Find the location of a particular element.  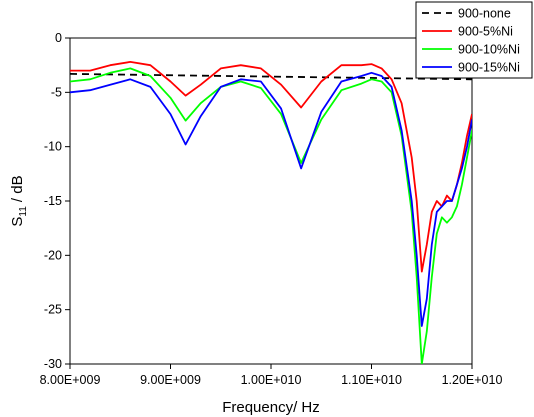

x-axis-label: Frequency/ Hz is located at coordinates (271, 407).